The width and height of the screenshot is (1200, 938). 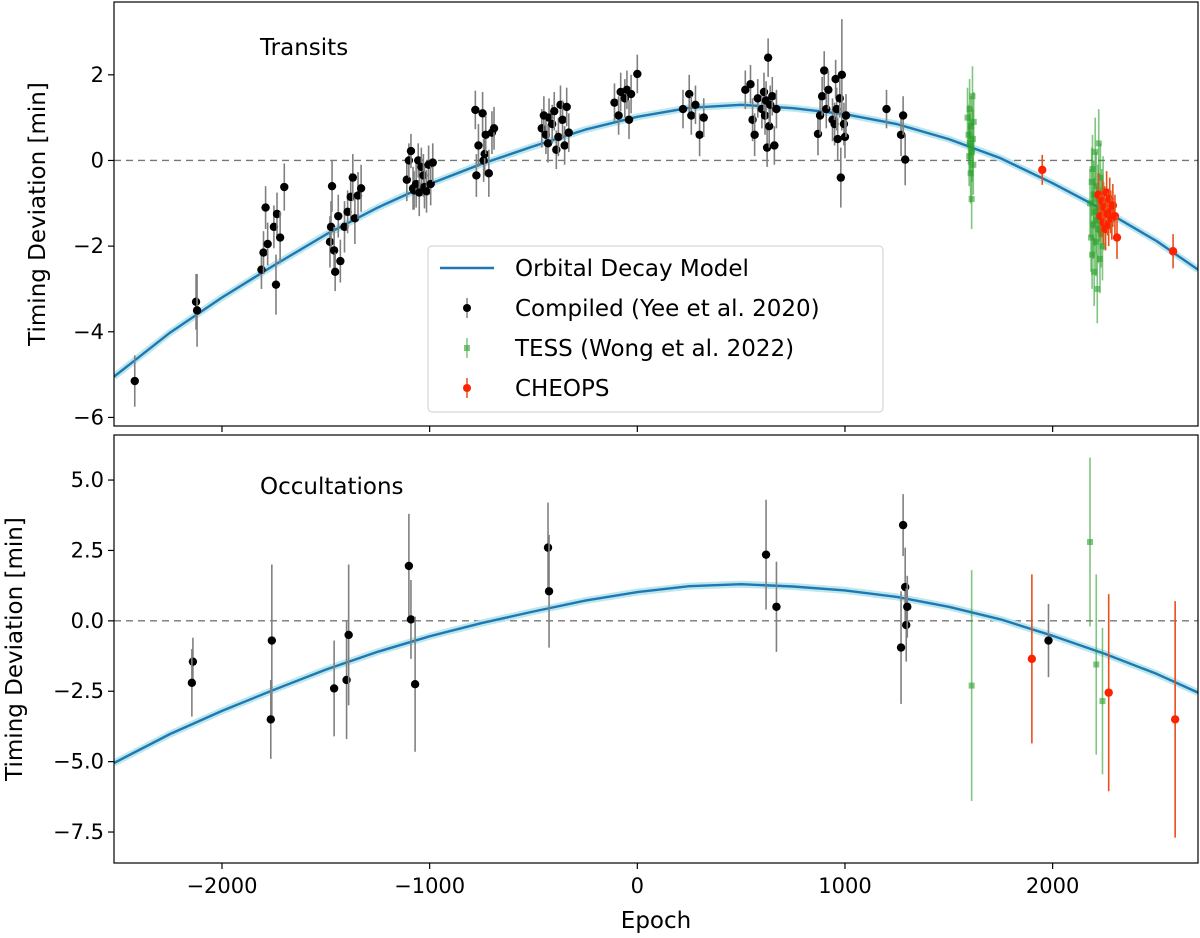 What do you see at coordinates (88, 332) in the screenshot?
I see `transits-y-tick-label: −4` at bounding box center [88, 332].